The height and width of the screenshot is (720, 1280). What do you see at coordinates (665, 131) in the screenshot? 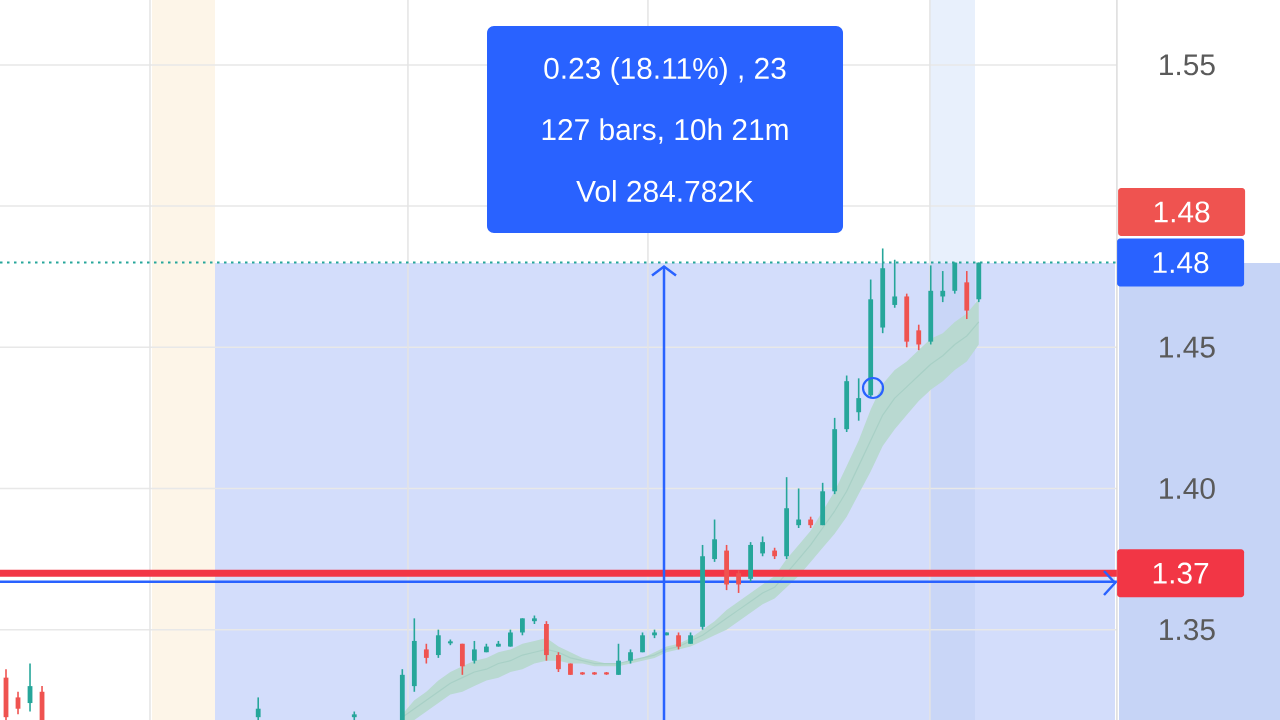
I see `annotation: 127 bars, 10h 21m` at bounding box center [665, 131].